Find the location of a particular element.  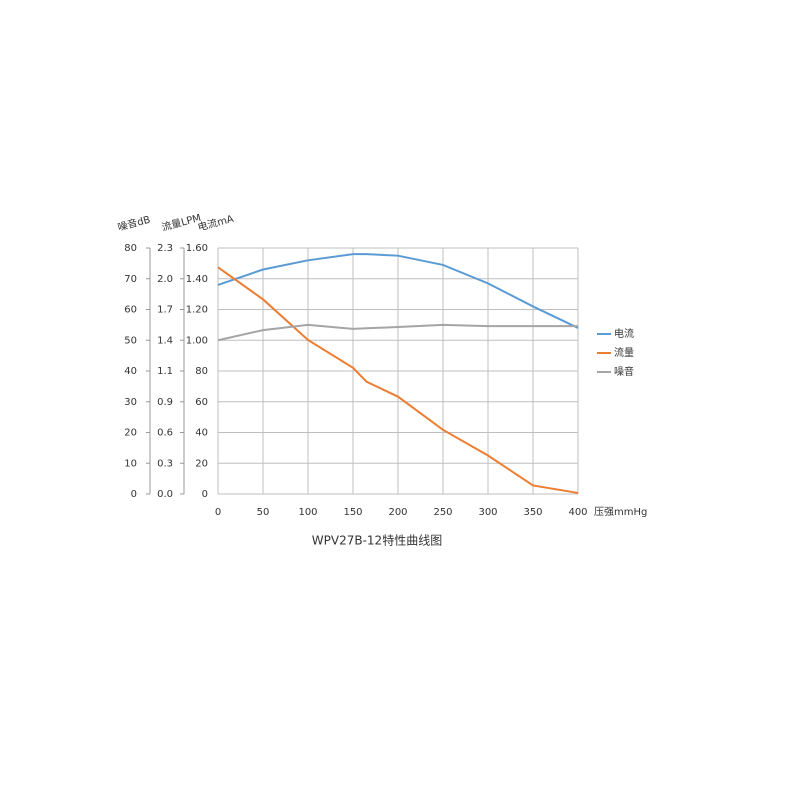

y3-tick-label: 80 is located at coordinates (130, 248).